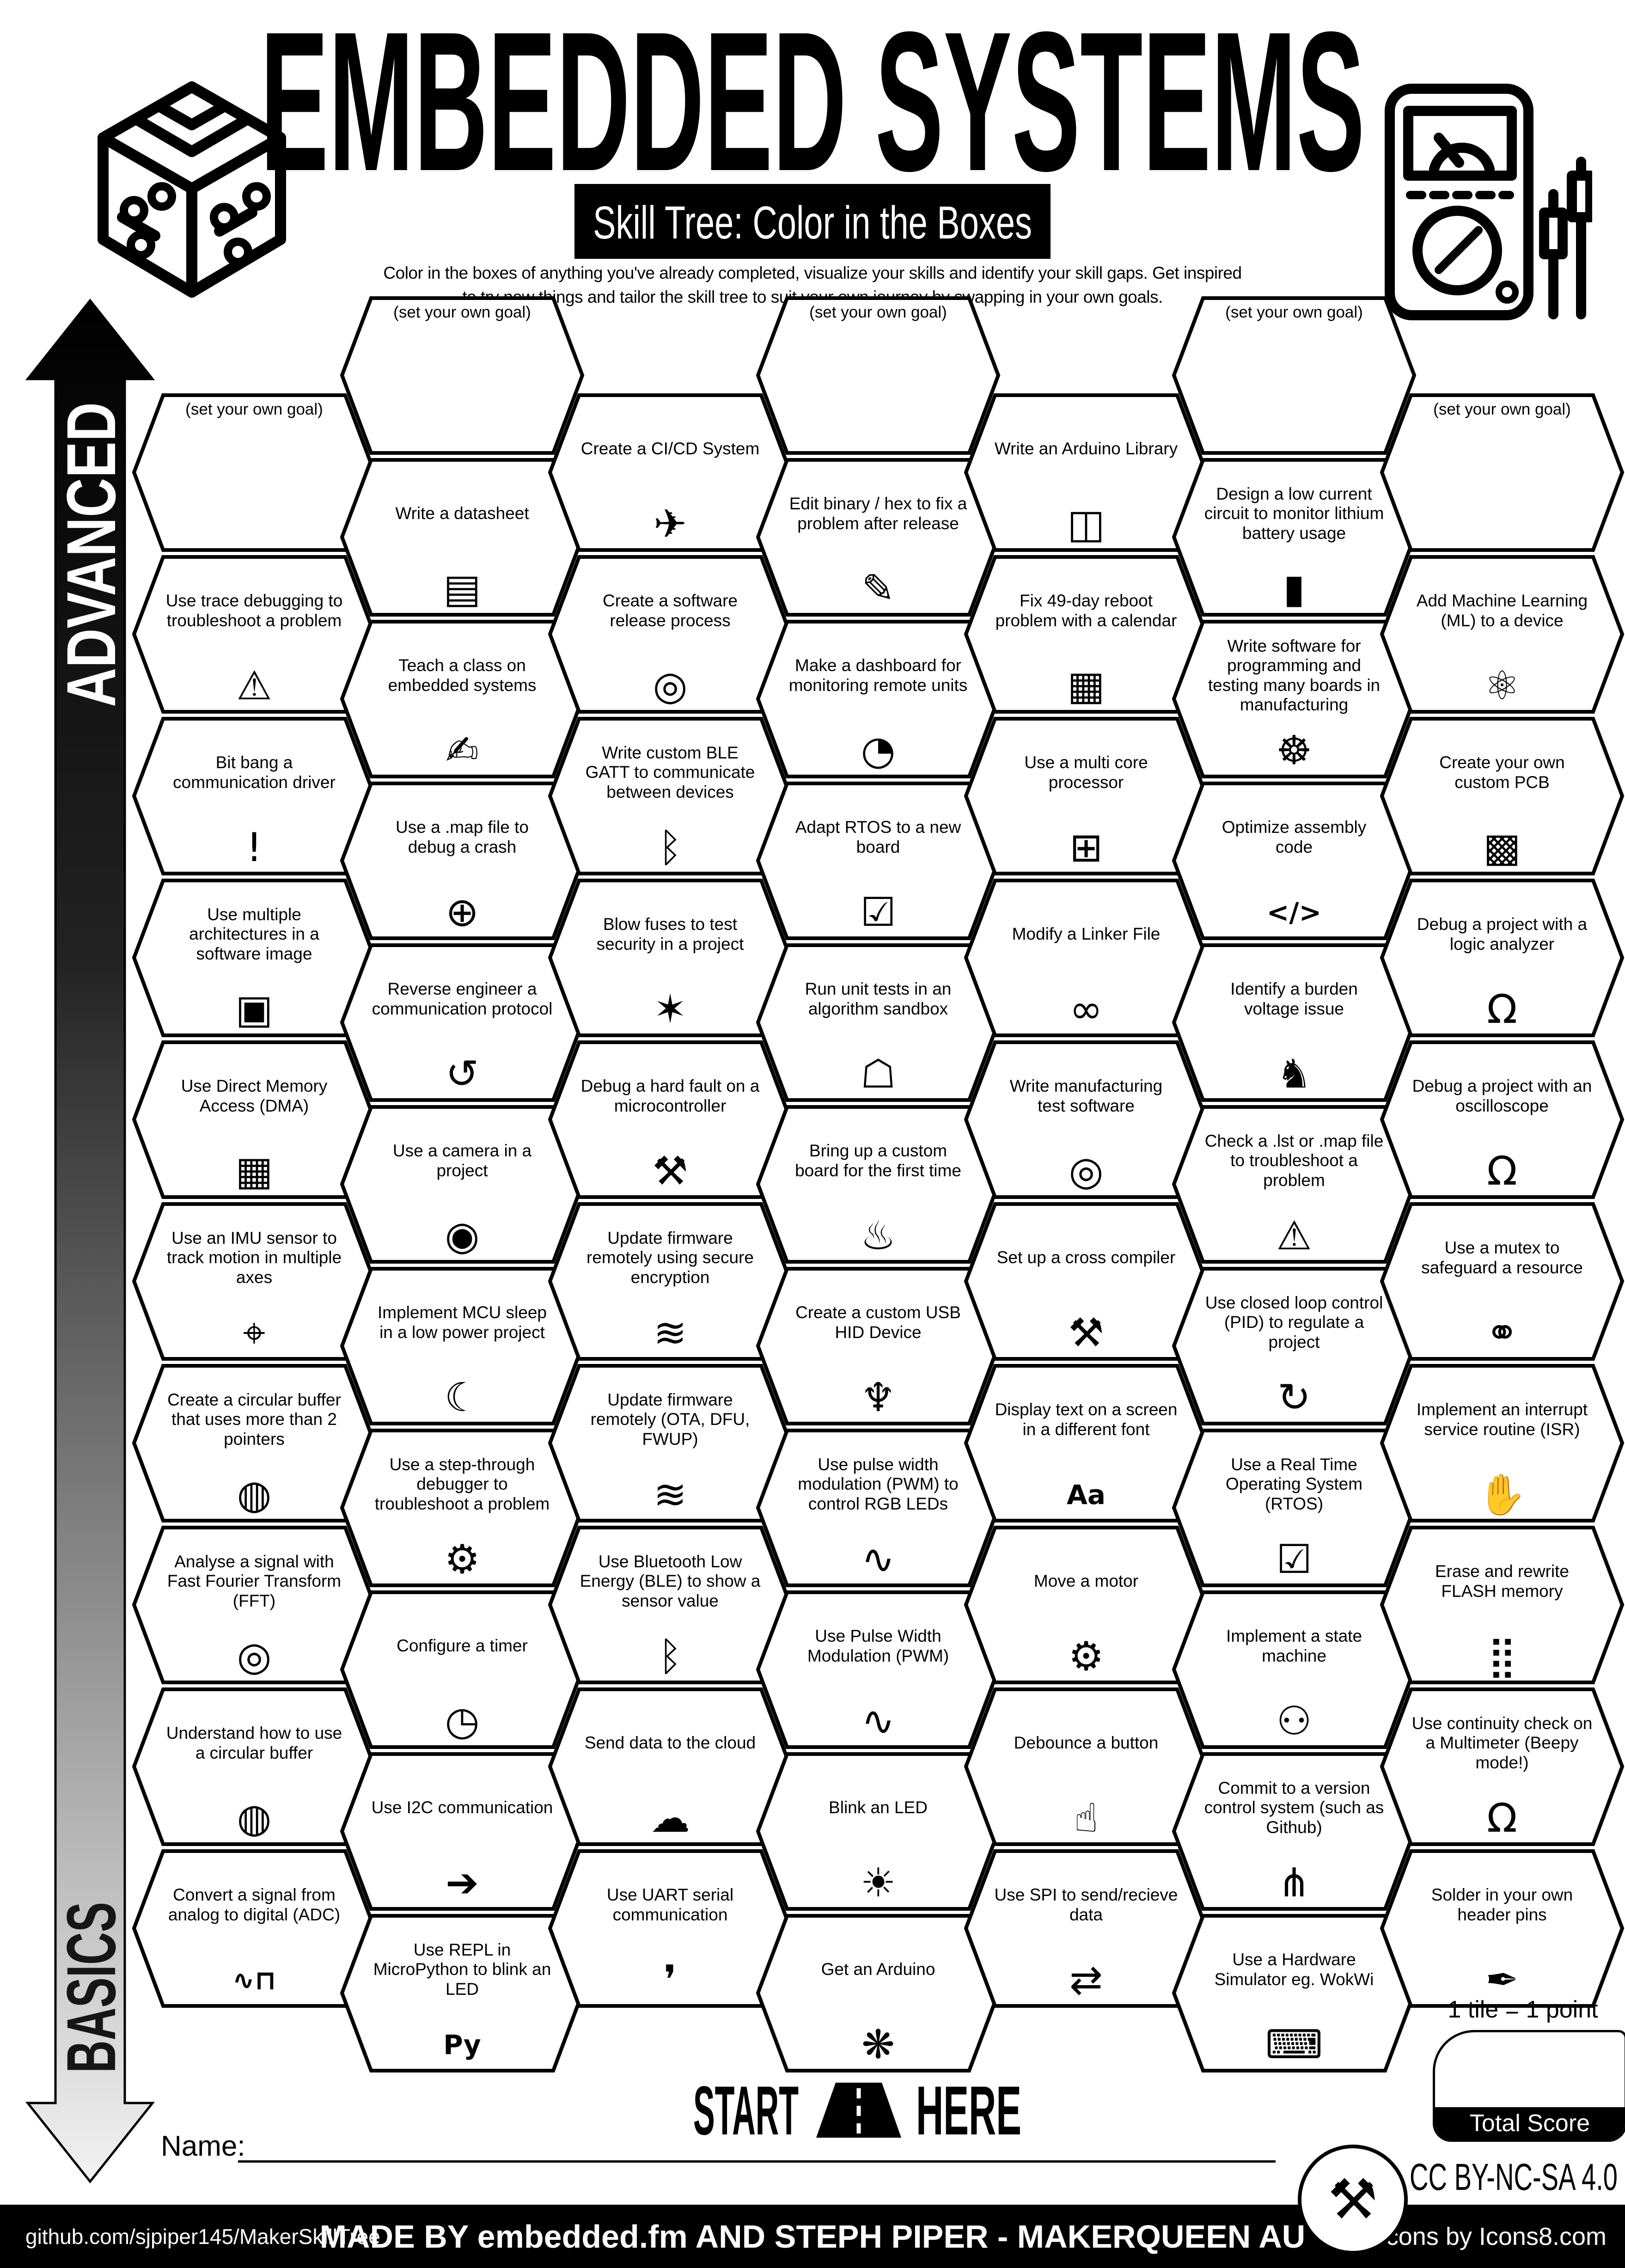 Image resolution: width=1625 pixels, height=2268 pixels. Describe the element at coordinates (462, 1161) in the screenshot. I see `skill-label: Use a camera in a project` at that location.